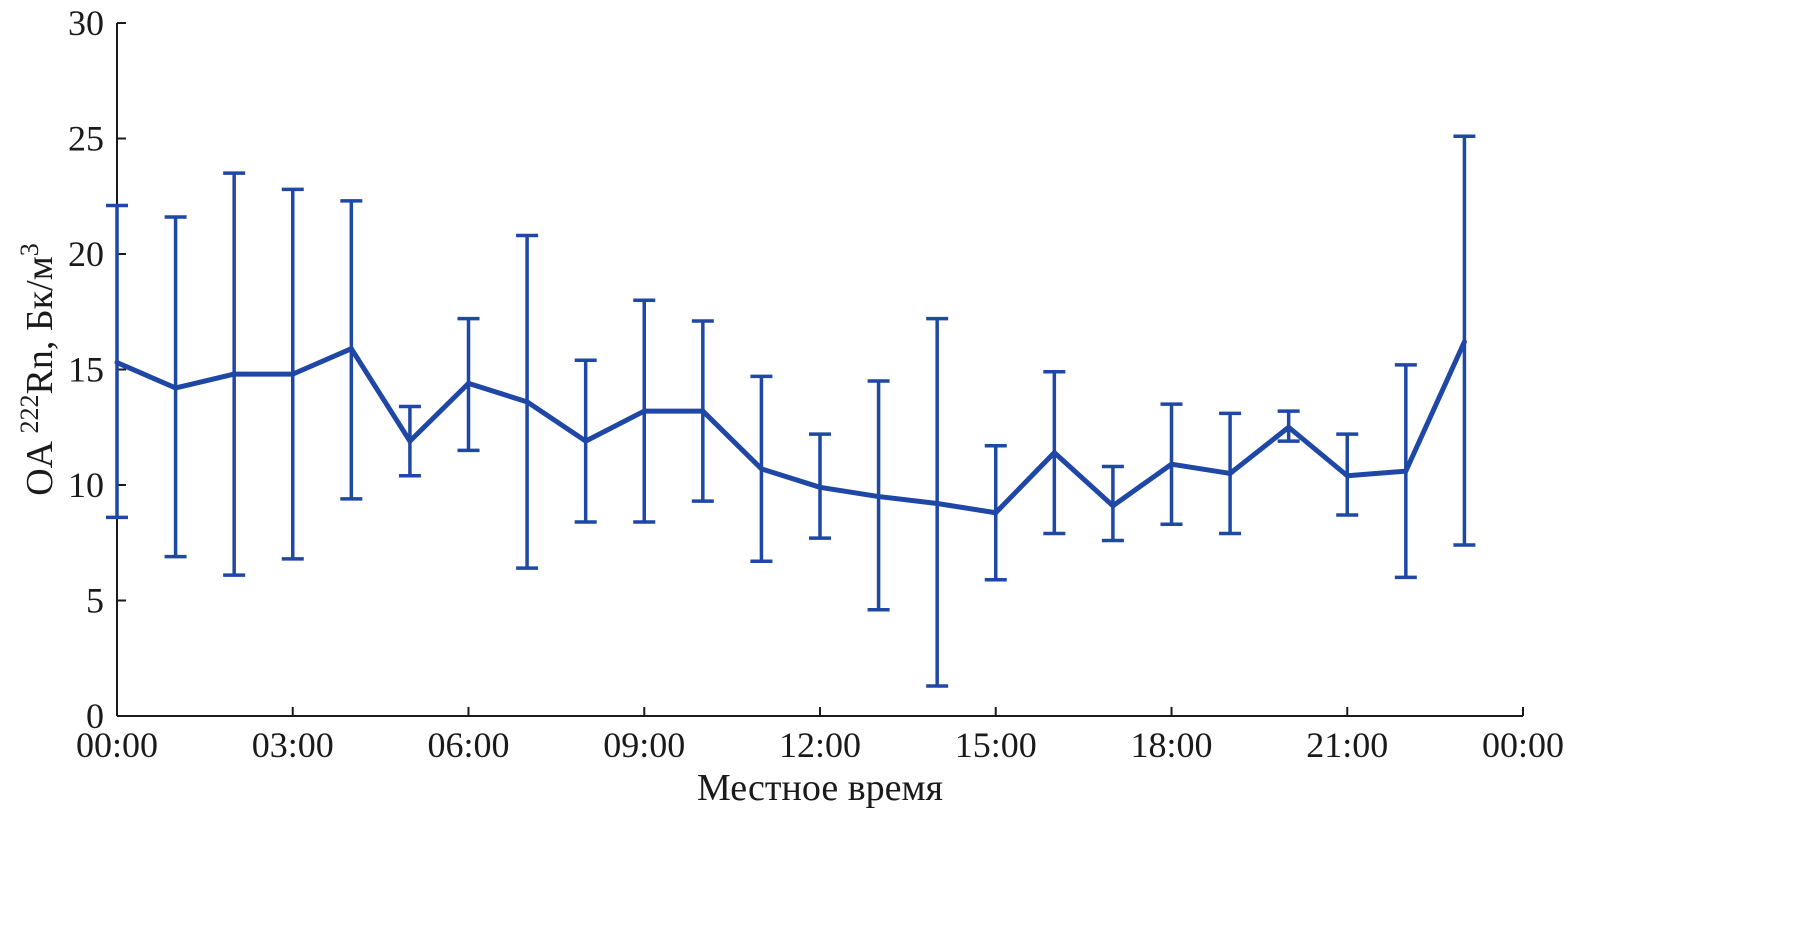 This screenshot has height=935, width=1805. I want to click on x-tick-label: 21:00, so click(1347, 745).